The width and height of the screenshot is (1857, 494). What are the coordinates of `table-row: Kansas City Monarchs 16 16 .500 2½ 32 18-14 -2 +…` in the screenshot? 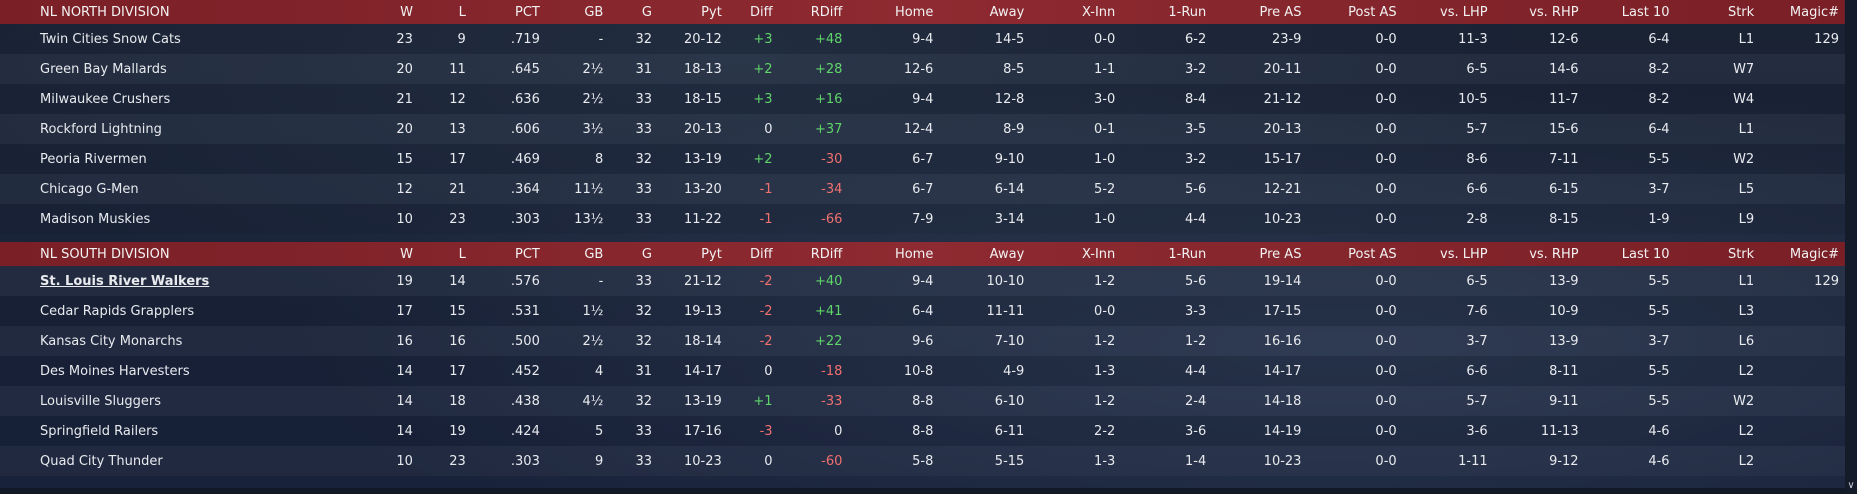 It's located at (922, 341).